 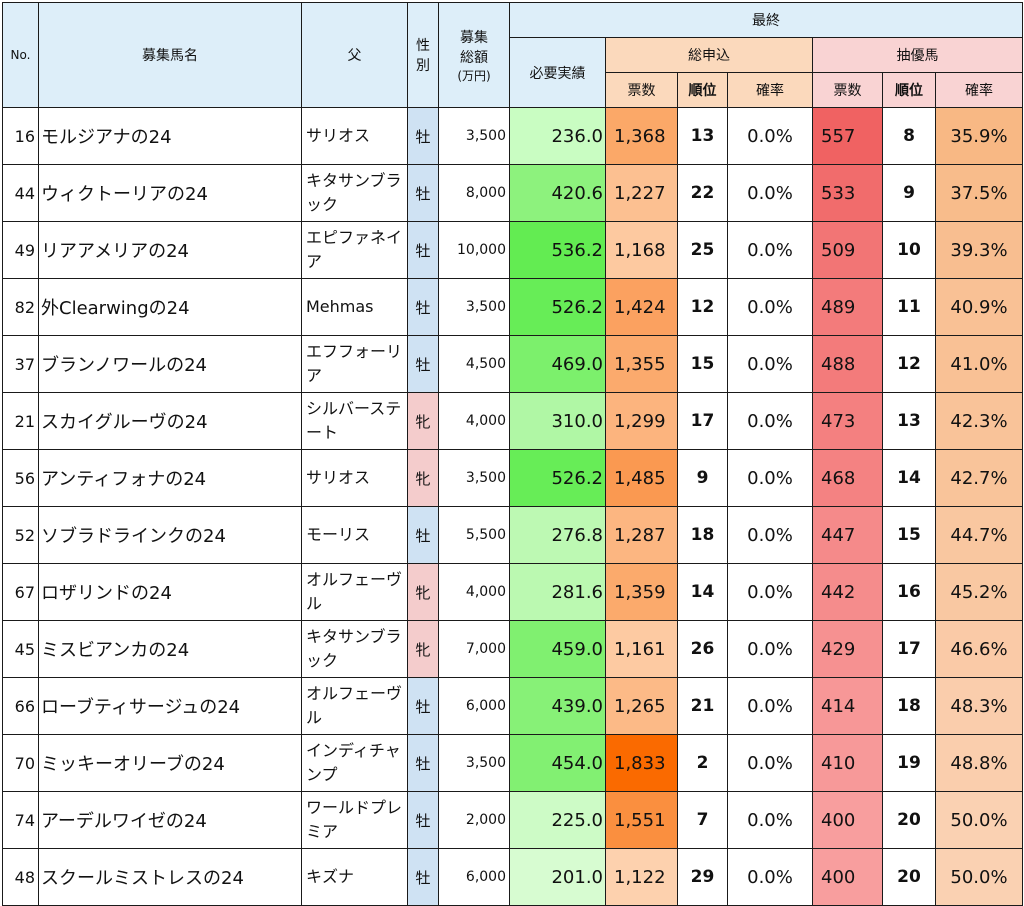 What do you see at coordinates (557, 706) in the screenshot?
I see `required-cell: 439.0` at bounding box center [557, 706].